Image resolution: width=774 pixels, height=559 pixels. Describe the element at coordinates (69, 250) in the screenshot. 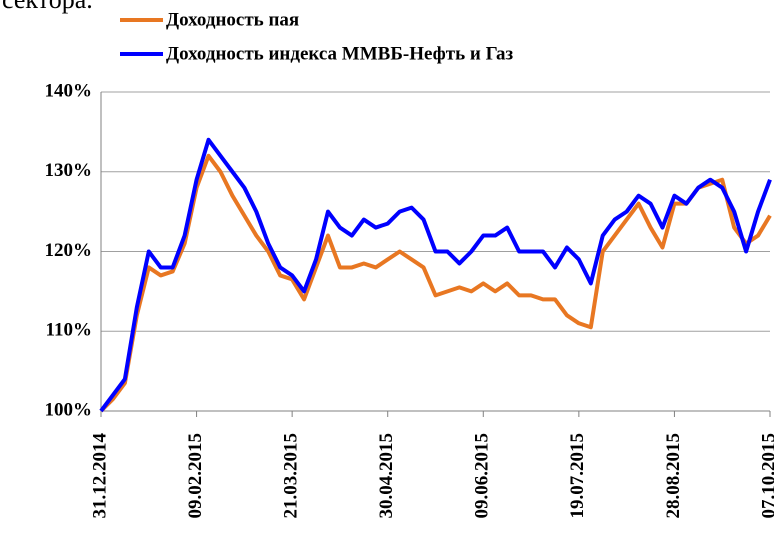

I see `y-tick-label: 120%` at that location.